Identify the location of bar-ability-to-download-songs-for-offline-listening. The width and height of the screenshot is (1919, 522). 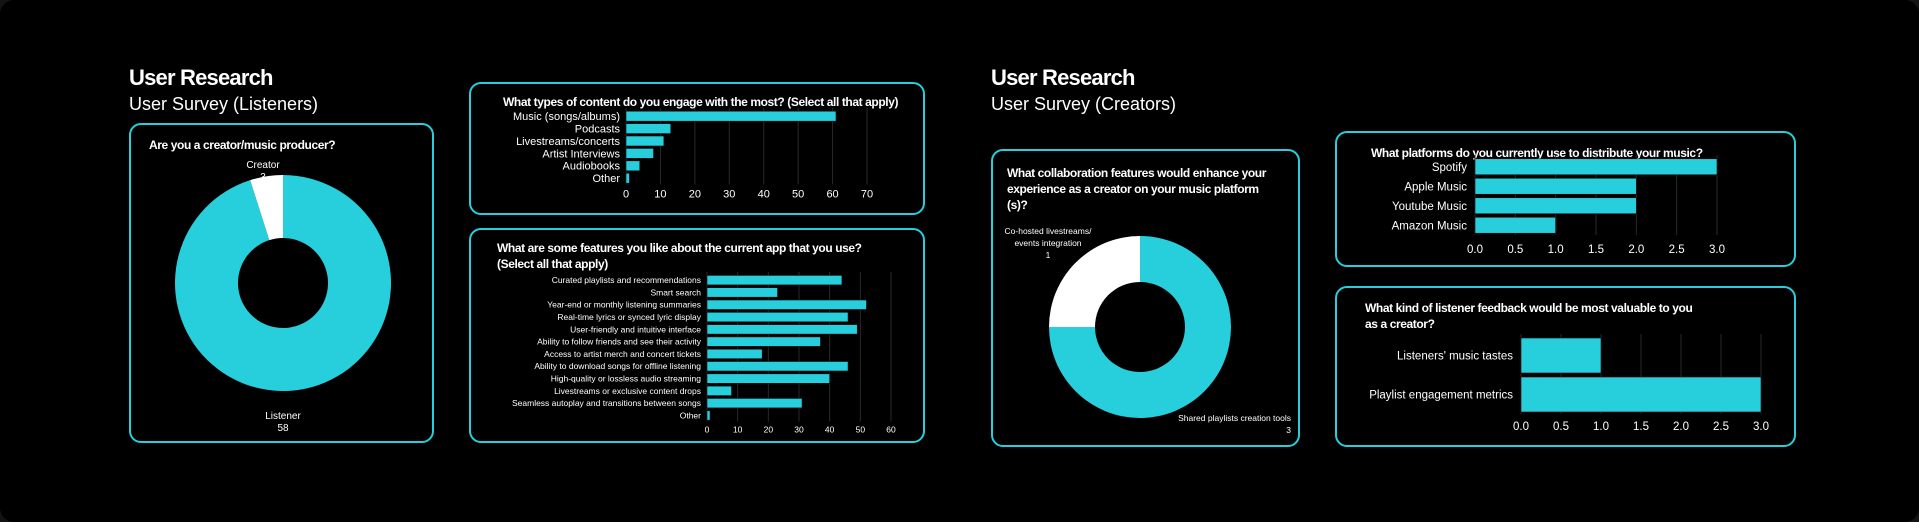
(777, 366).